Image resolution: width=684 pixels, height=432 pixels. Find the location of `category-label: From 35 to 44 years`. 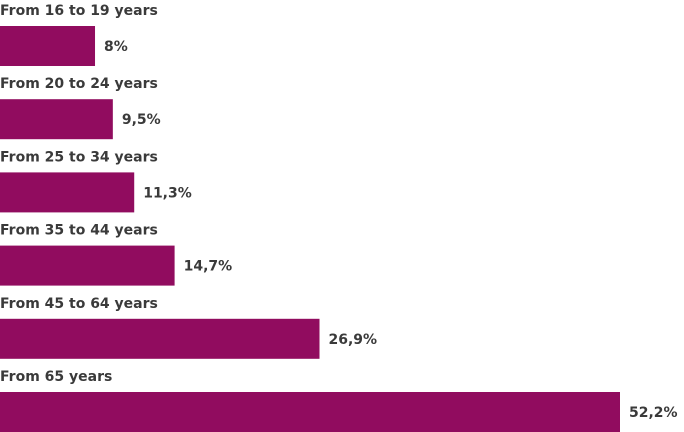

category-label: From 35 to 44 years is located at coordinates (79, 231).